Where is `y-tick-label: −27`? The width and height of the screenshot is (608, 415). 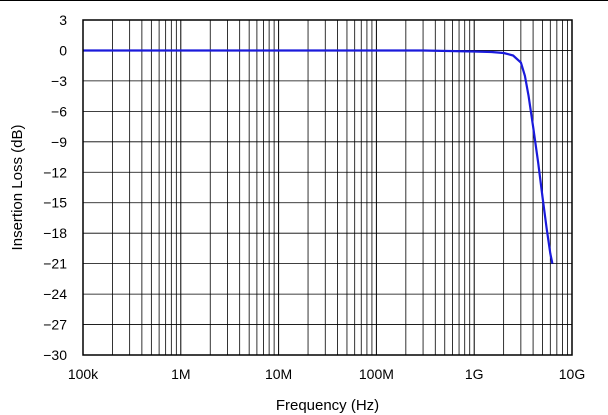 y-tick-label: −27 is located at coordinates (55, 325).